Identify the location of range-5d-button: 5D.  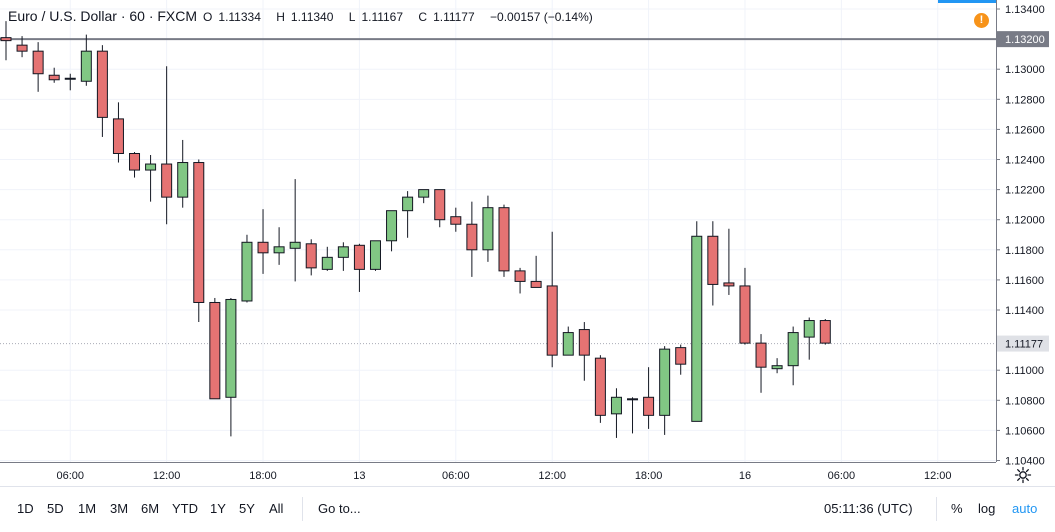
(55, 508).